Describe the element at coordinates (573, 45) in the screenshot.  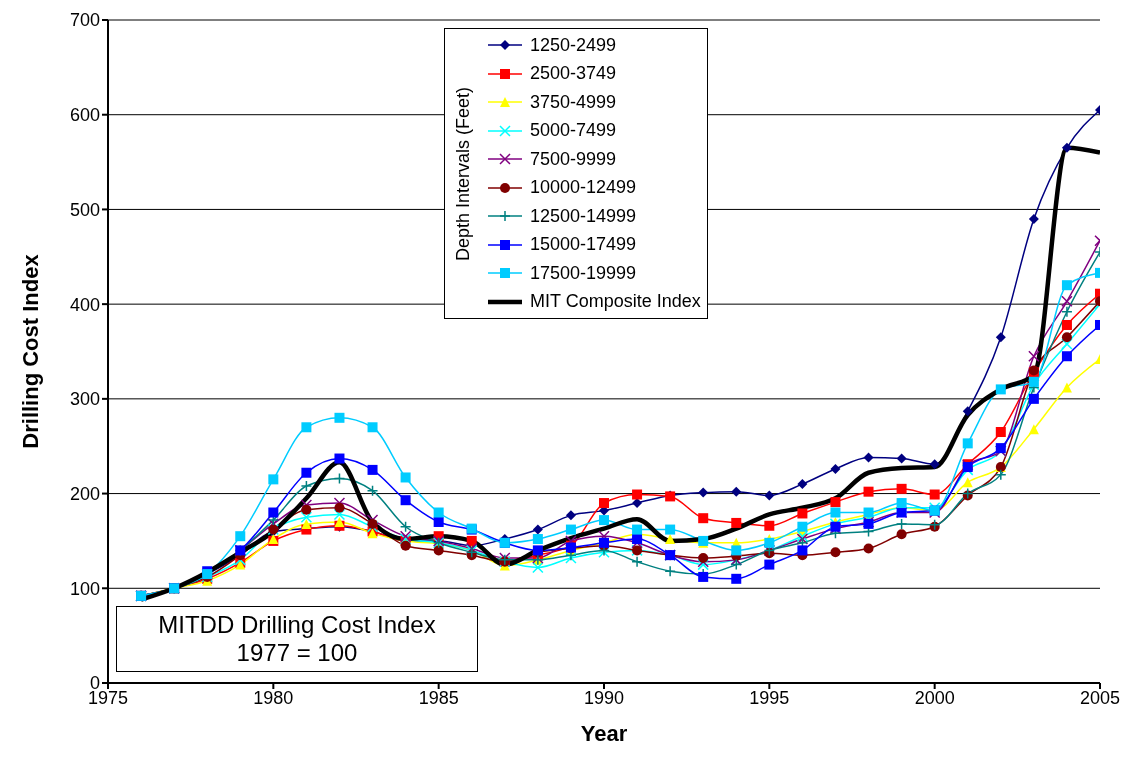
I see `legend-label: 1250-2499` at that location.